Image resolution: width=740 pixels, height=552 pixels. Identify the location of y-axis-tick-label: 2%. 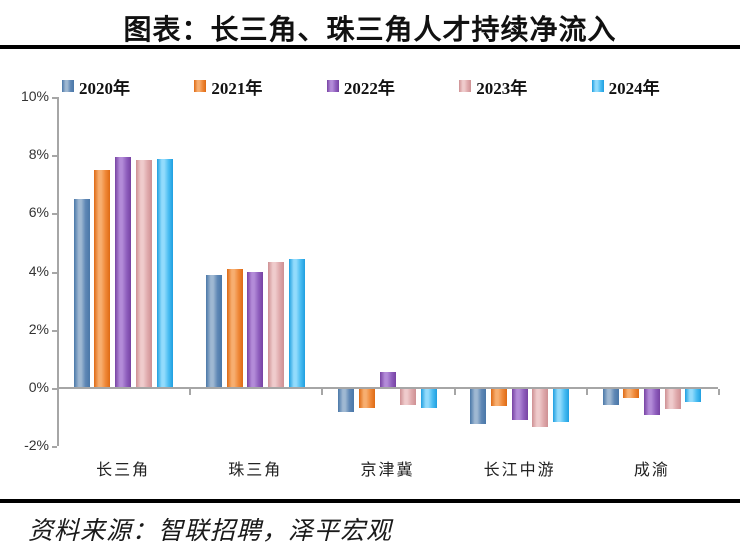
(38, 328).